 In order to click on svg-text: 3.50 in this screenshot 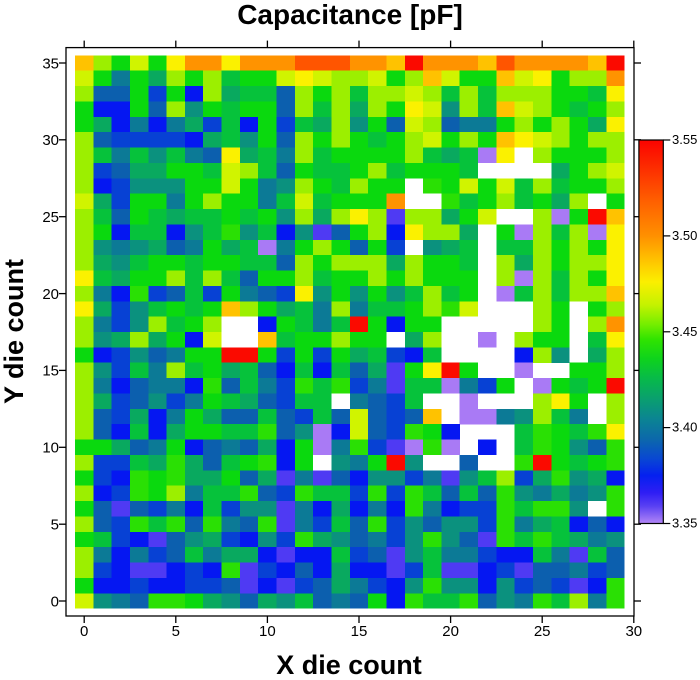, I will do `click(684, 235)`.